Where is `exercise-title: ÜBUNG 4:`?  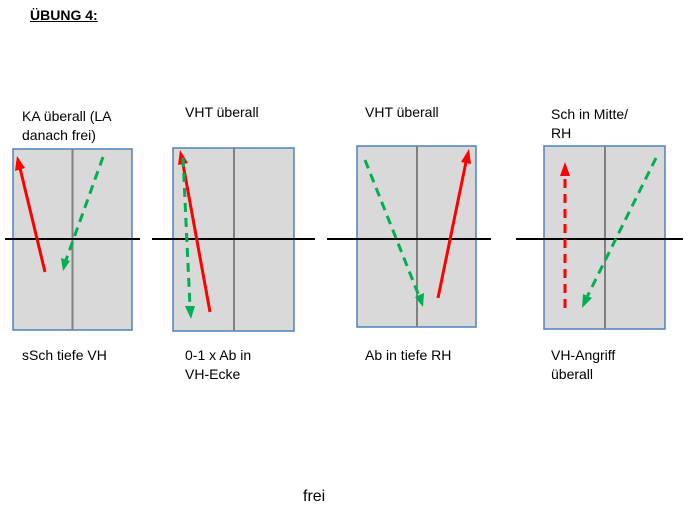 exercise-title: ÜBUNG 4: is located at coordinates (64, 15).